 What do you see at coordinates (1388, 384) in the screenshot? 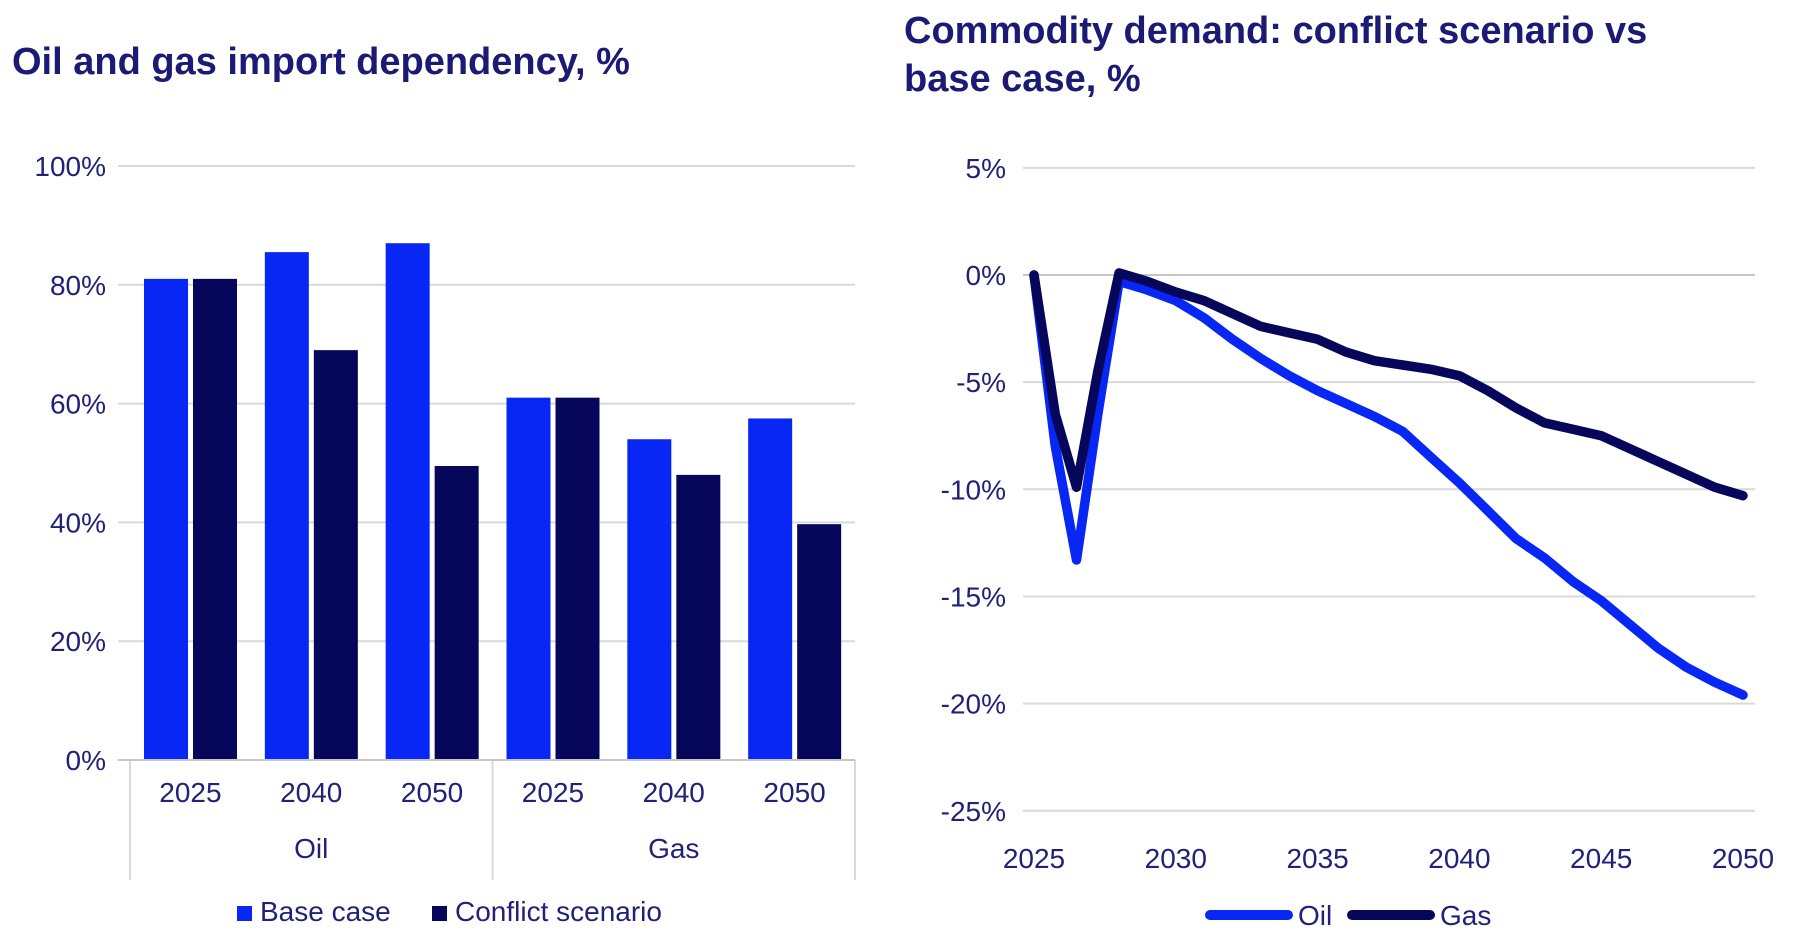
I see `line-gas` at bounding box center [1388, 384].